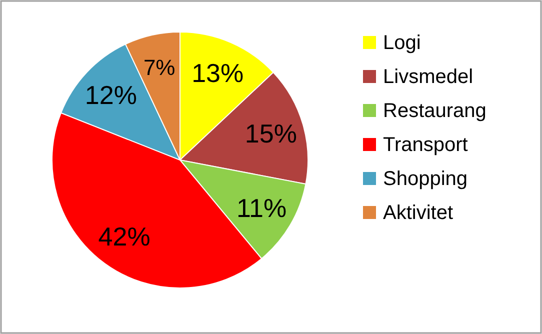  What do you see at coordinates (425, 145) in the screenshot?
I see `legend-label: Transport` at bounding box center [425, 145].